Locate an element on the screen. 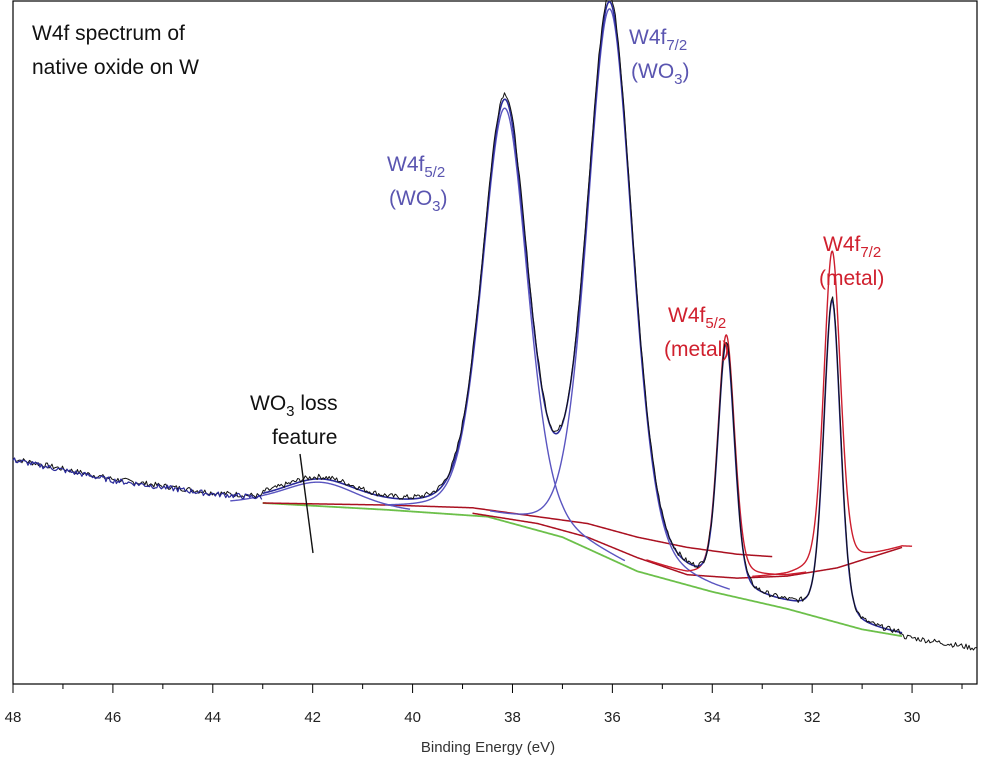 This screenshot has width=981, height=772. chart-title: W4f spectrum of native oxide on W is located at coordinates (115, 50).